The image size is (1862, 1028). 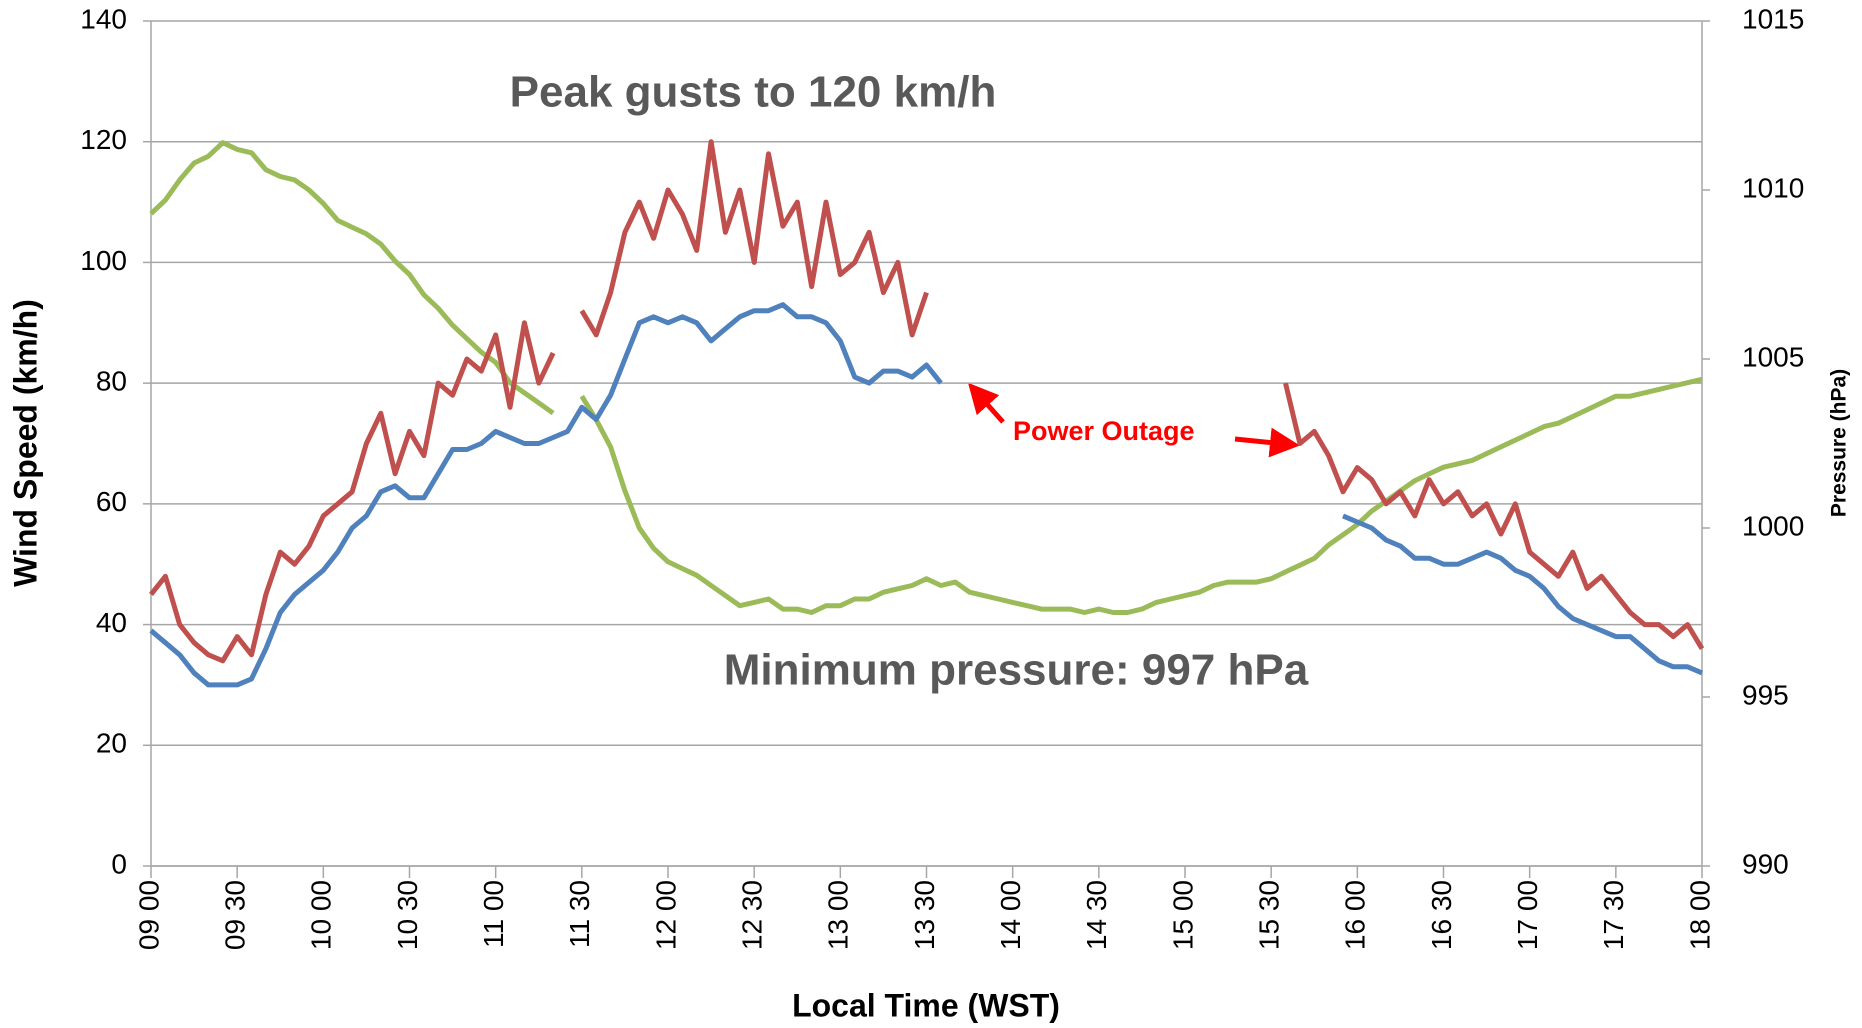 I want to click on y-tick-label: 40, so click(x=111, y=622).